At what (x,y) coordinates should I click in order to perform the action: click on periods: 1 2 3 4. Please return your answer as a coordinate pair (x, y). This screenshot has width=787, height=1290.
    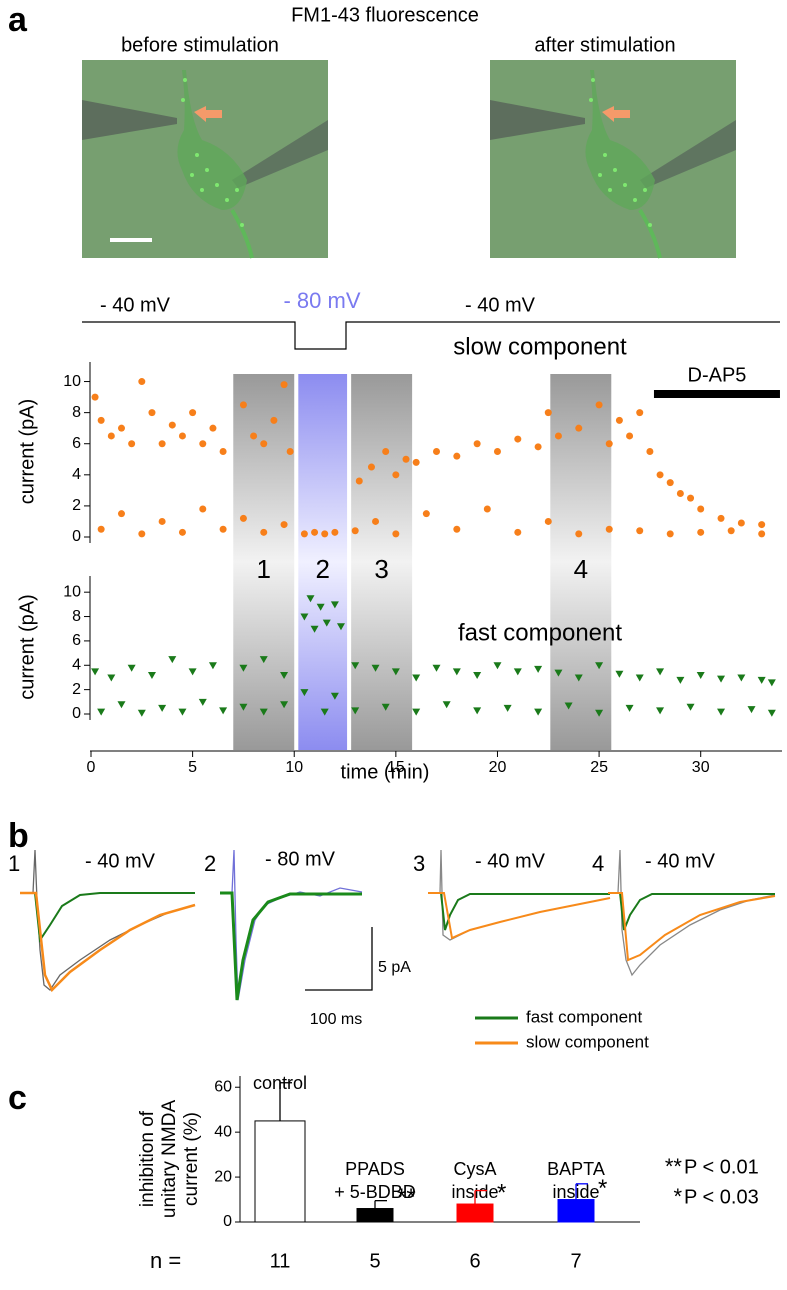
    Looking at the image, I should click on (422, 562).